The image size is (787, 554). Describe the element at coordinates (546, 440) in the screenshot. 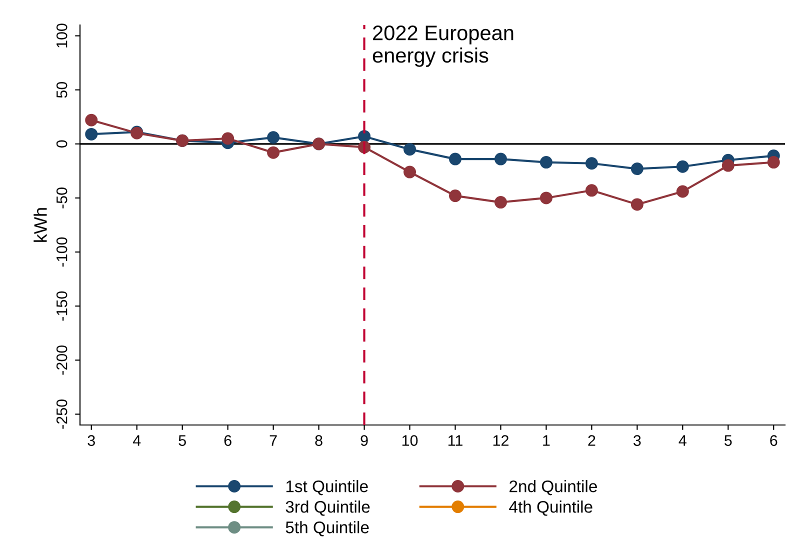

I see `x-tick-label: 1` at that location.